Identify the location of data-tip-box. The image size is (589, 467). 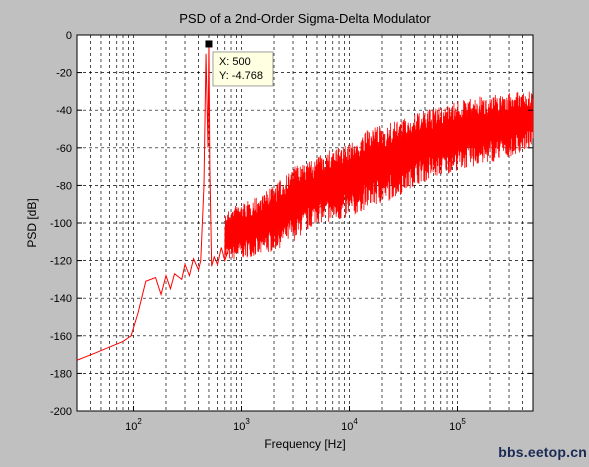
(243, 69).